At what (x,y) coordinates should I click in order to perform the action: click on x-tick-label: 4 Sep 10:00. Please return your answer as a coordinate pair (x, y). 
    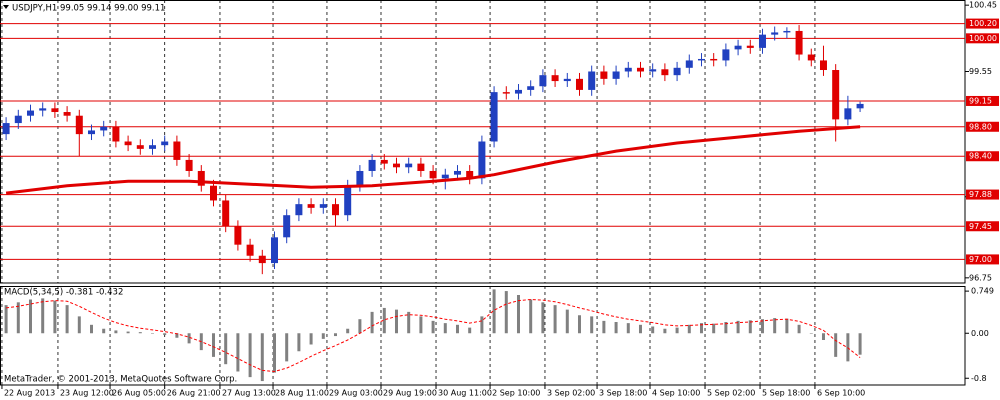
    Looking at the image, I should click on (676, 393).